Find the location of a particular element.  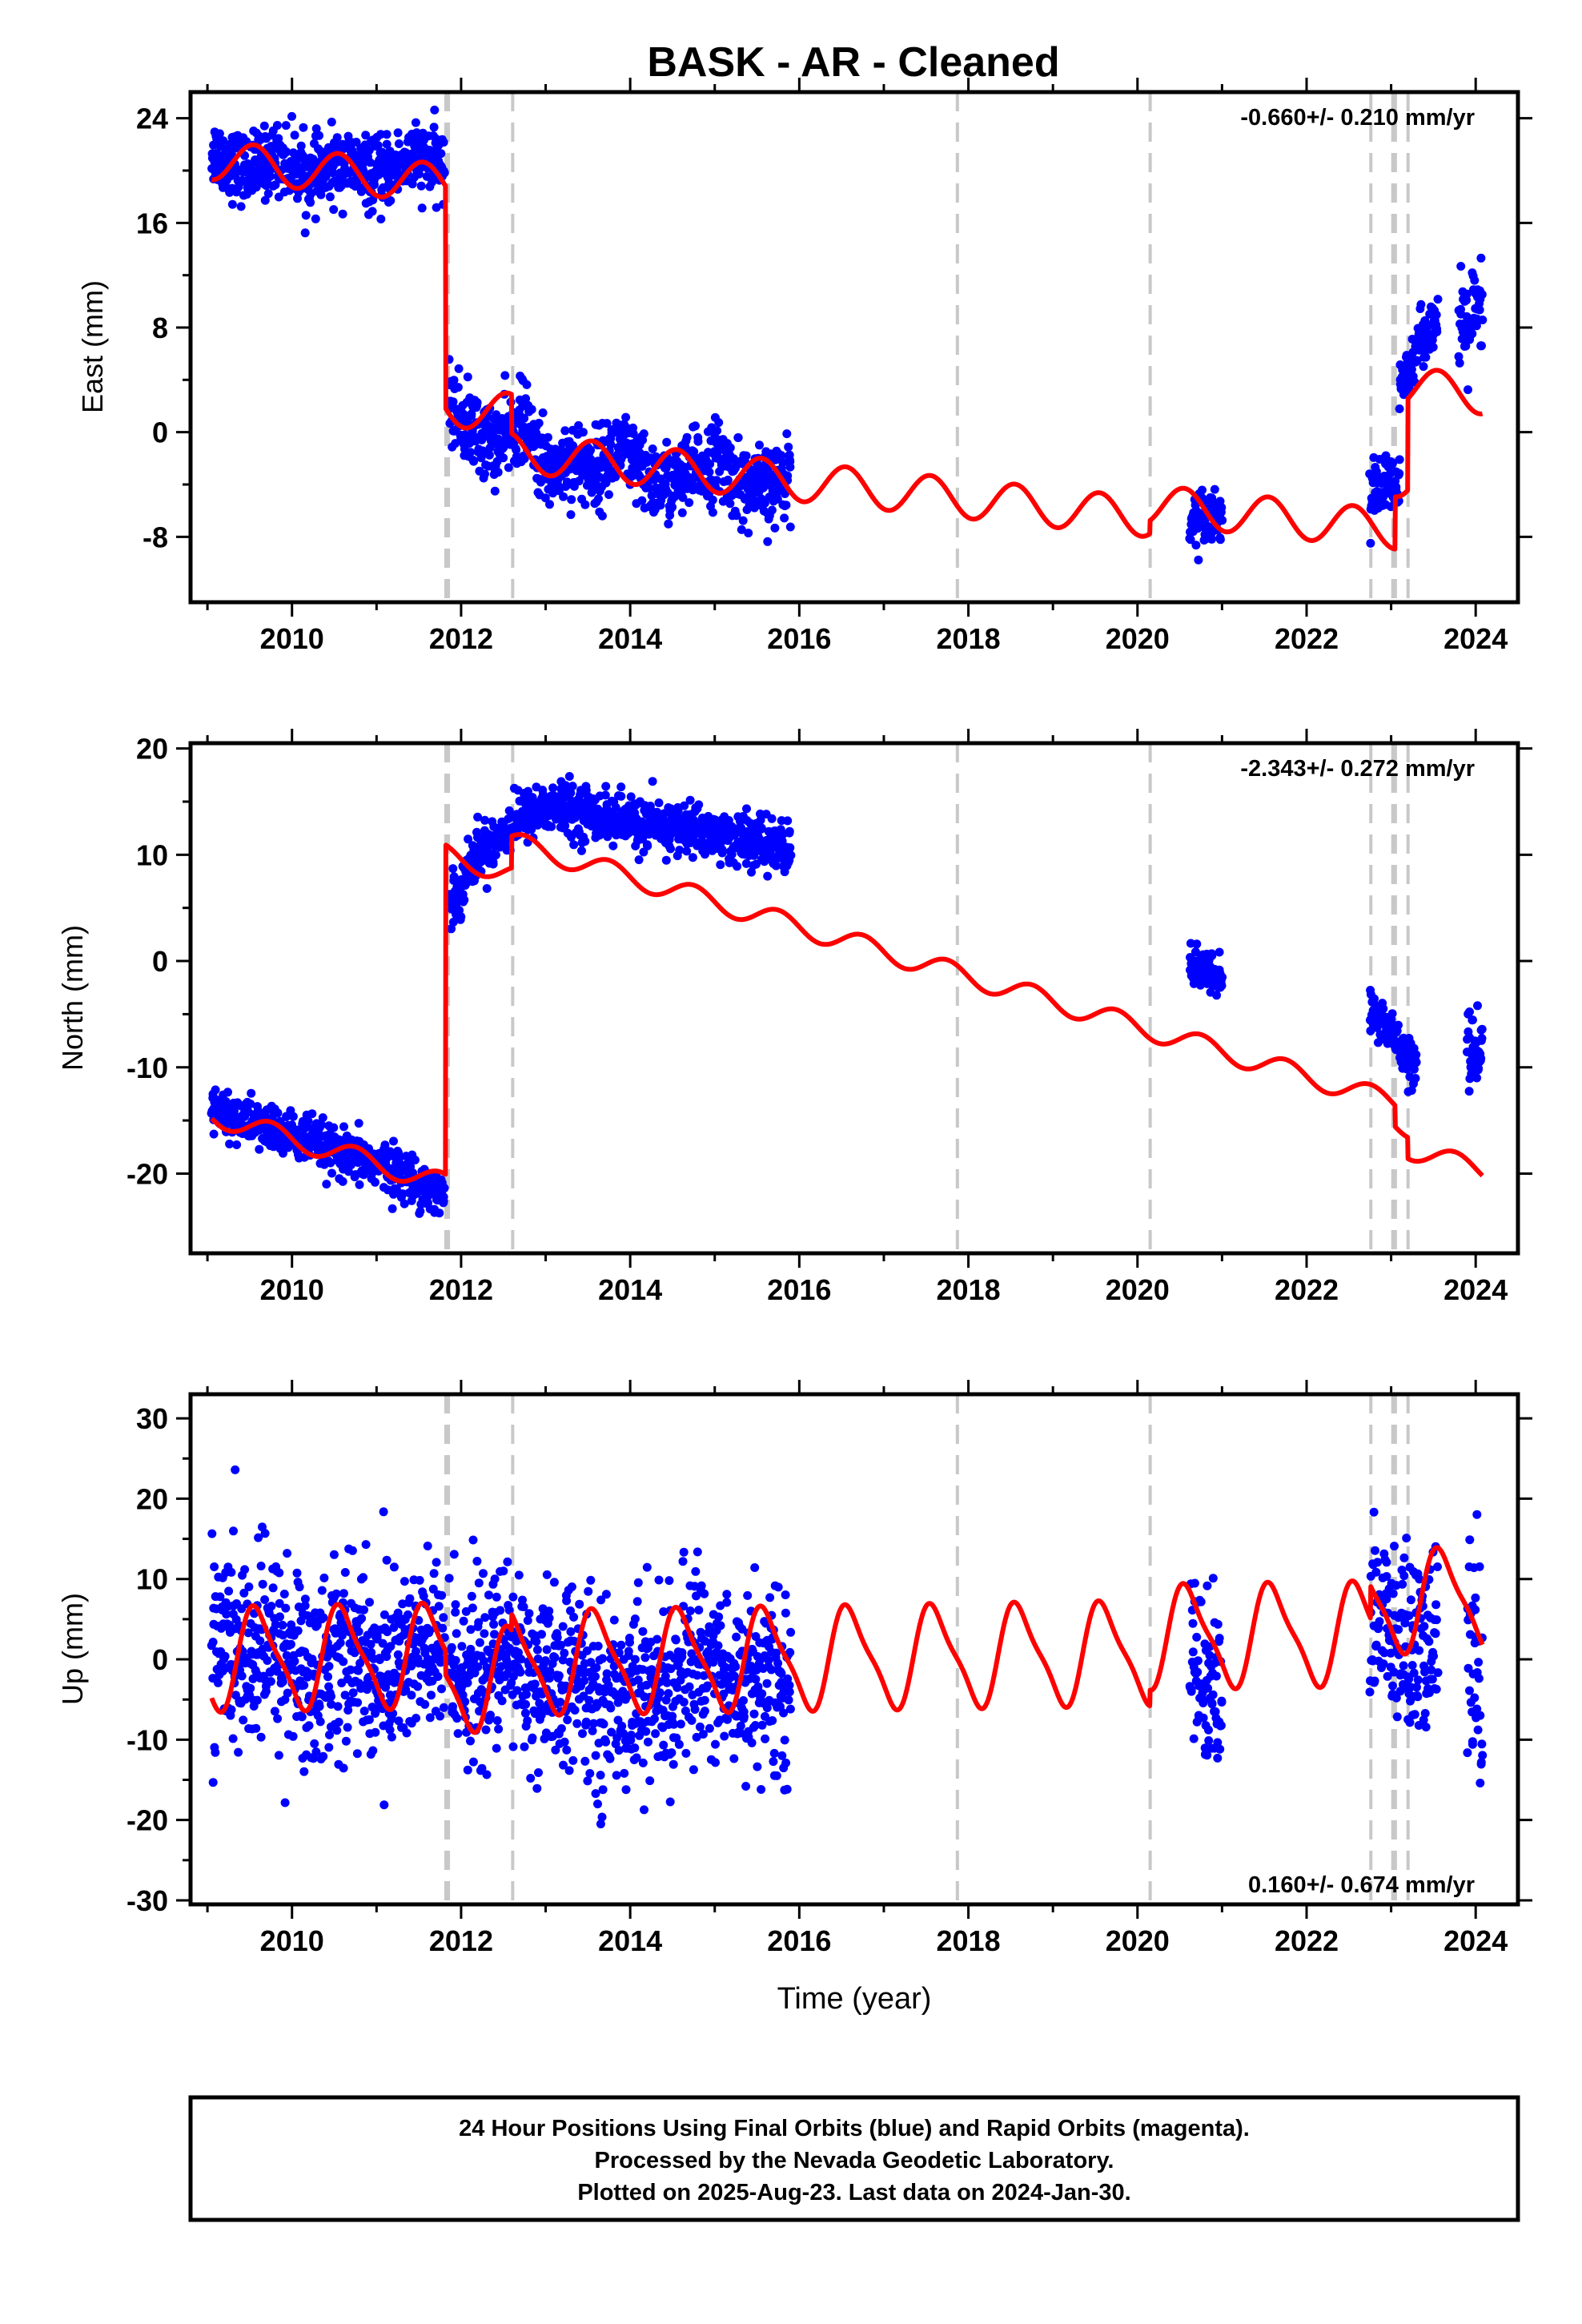

east-y-tick-label: 24 is located at coordinates (152, 119).